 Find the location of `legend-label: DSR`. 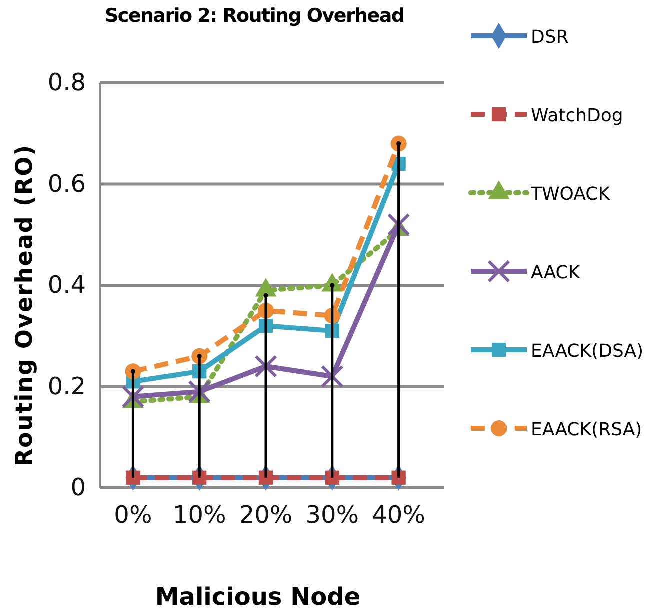

legend-label: DSR is located at coordinates (550, 37).